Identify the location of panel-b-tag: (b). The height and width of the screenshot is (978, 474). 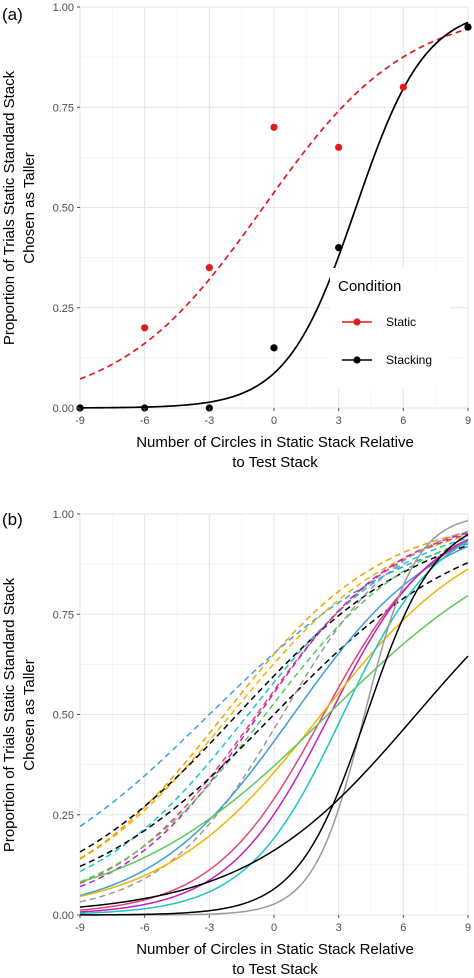
(12, 519).